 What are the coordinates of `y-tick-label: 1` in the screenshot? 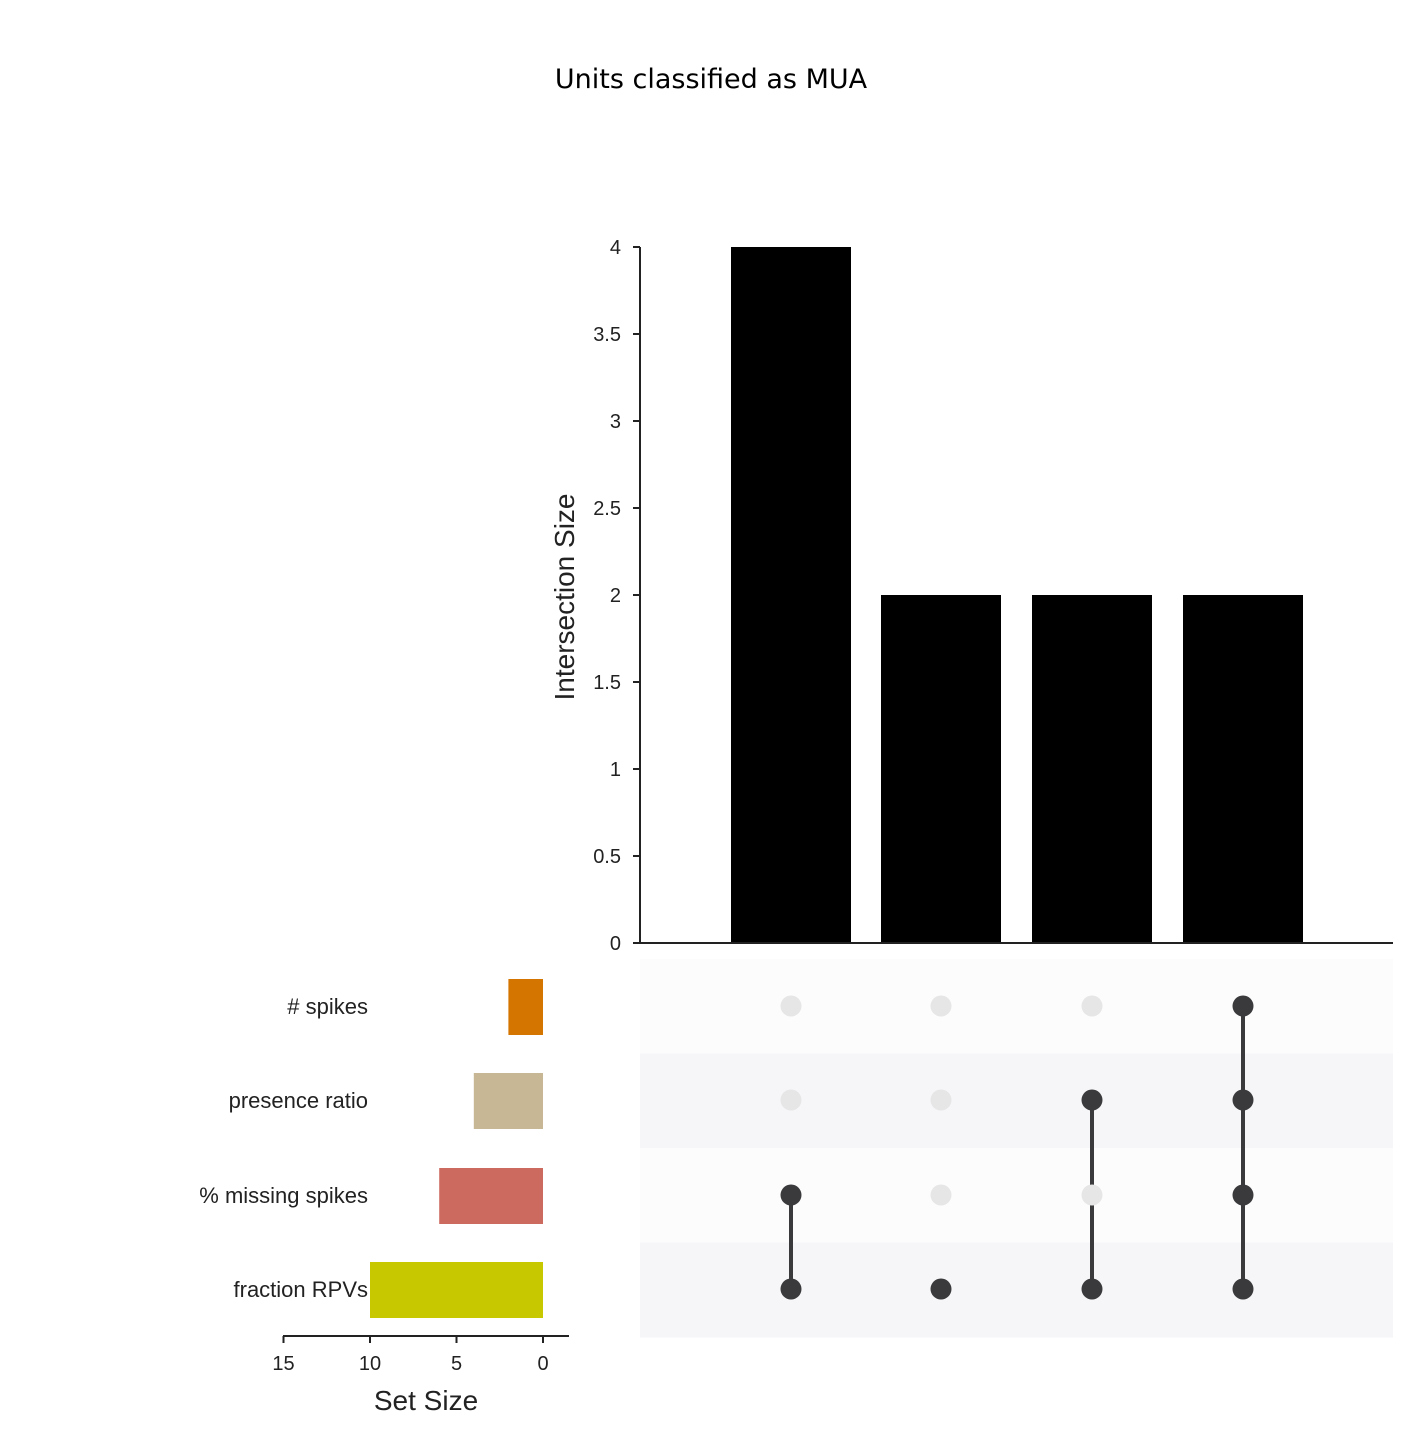 It's located at (615, 770).